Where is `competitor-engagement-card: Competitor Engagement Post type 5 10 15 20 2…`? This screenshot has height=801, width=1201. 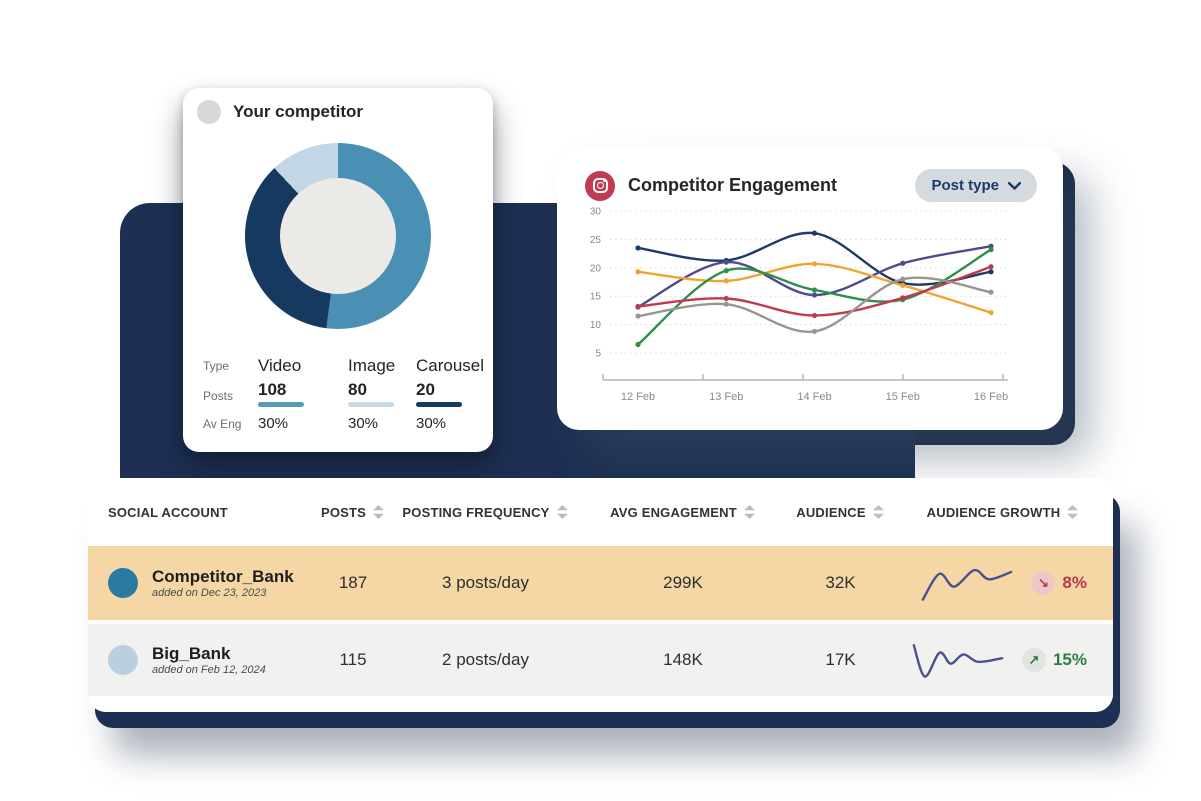 competitor-engagement-card: Competitor Engagement Post type 5 10 15 20 2… is located at coordinates (810, 288).